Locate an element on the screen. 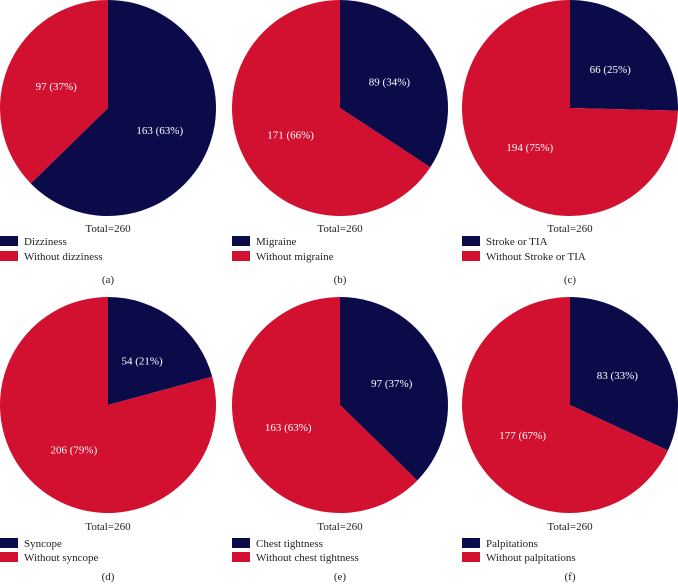 This screenshot has width=678, height=587. legend-entry: Without migraine is located at coordinates (295, 257).